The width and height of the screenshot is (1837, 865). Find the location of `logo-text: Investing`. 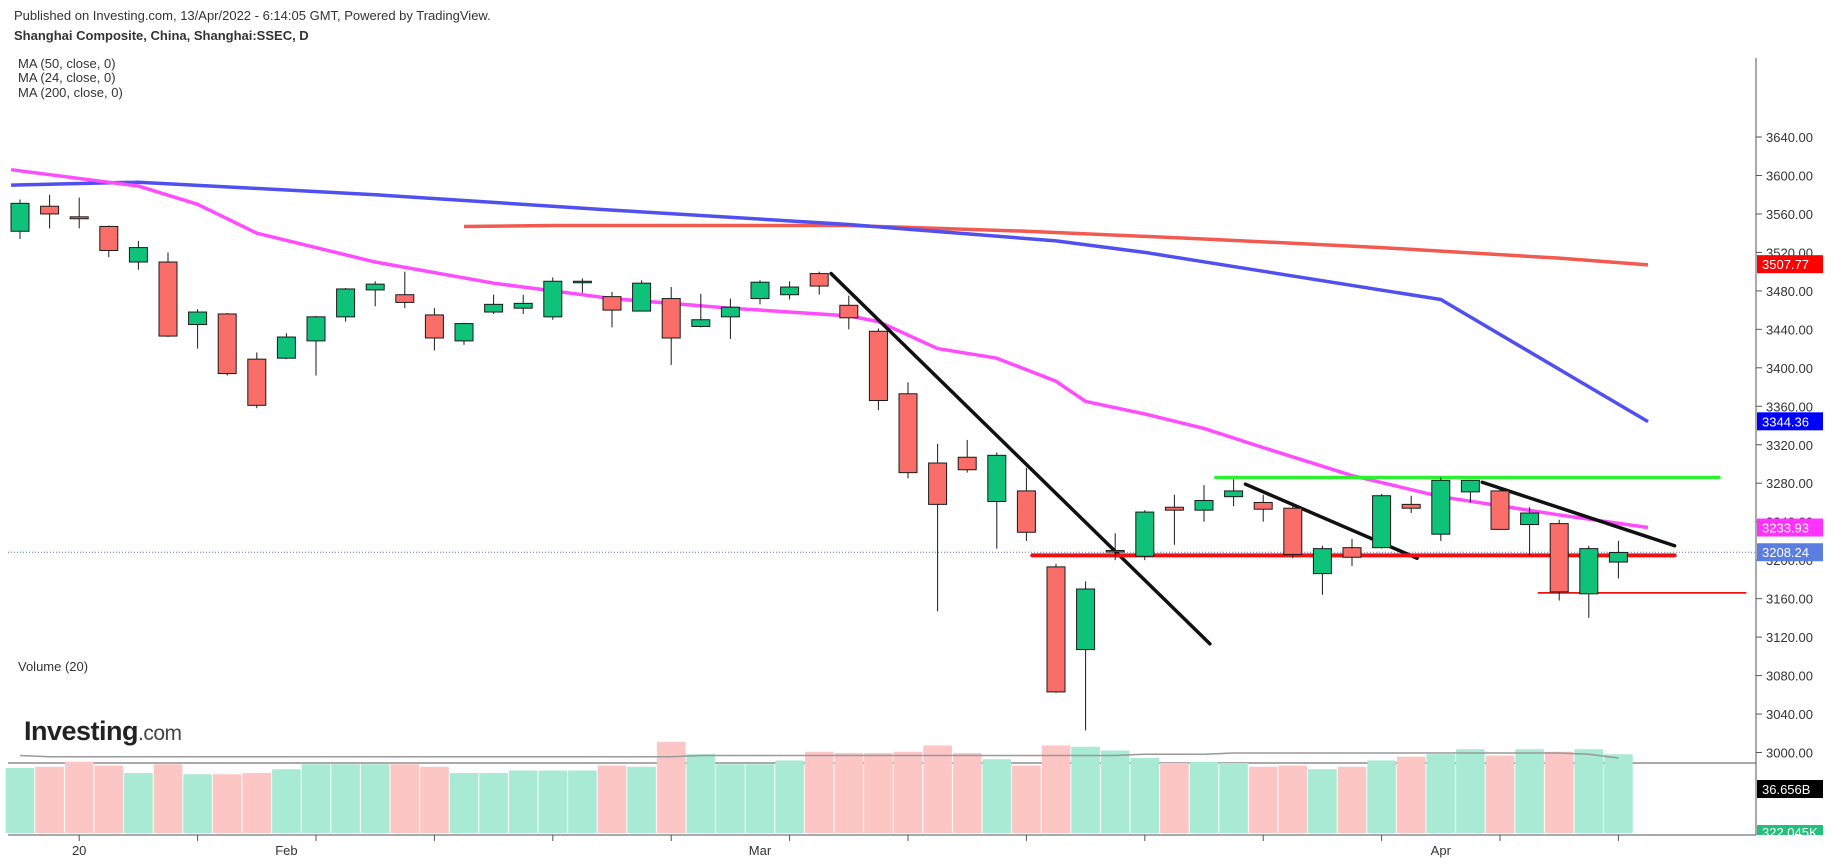

logo-text: Investing is located at coordinates (81, 731).